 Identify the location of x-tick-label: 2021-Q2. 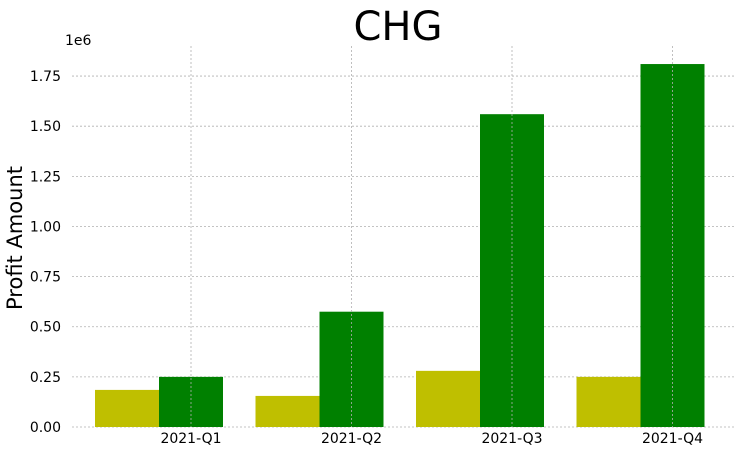
(351, 439).